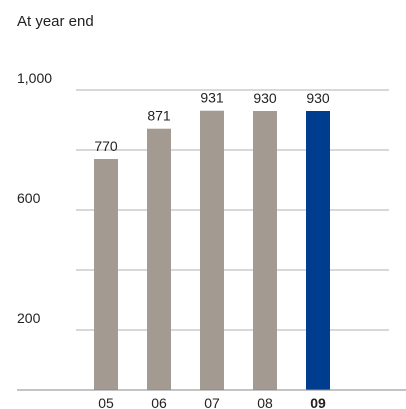 This screenshot has height=409, width=406. Describe the element at coordinates (29, 318) in the screenshot. I see `y-tick-label: 200` at that location.